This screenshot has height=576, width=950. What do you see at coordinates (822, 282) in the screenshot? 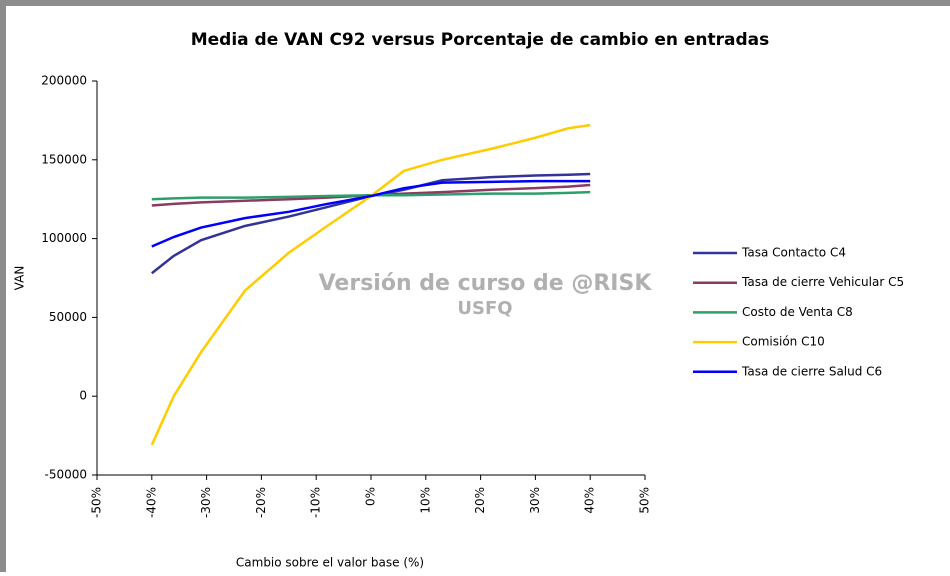
I see `legend-label: Tasa de cierre Vehicular C5` at bounding box center [822, 282].